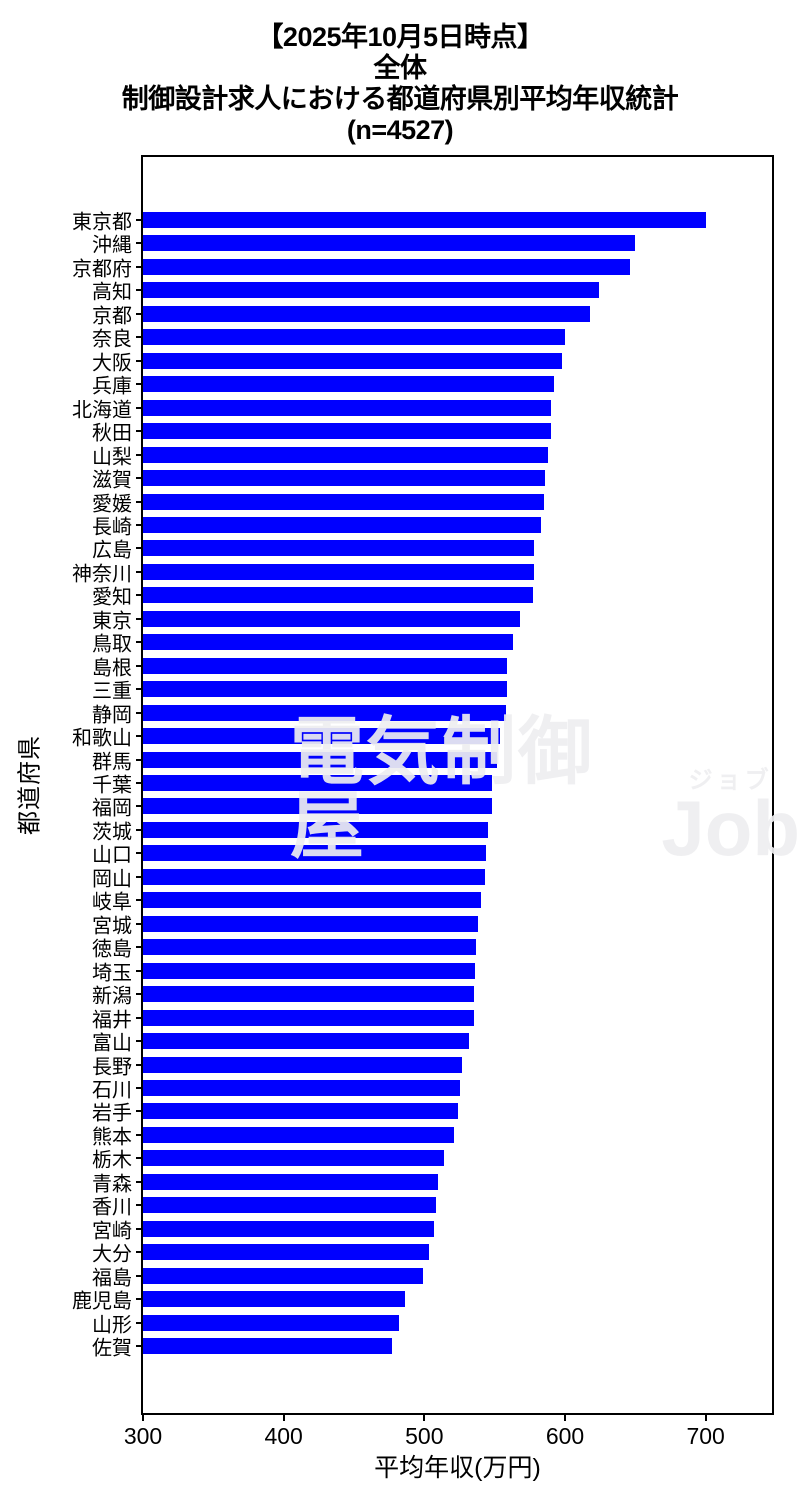  What do you see at coordinates (310, 923) in the screenshot?
I see `bar-宮城` at bounding box center [310, 923].